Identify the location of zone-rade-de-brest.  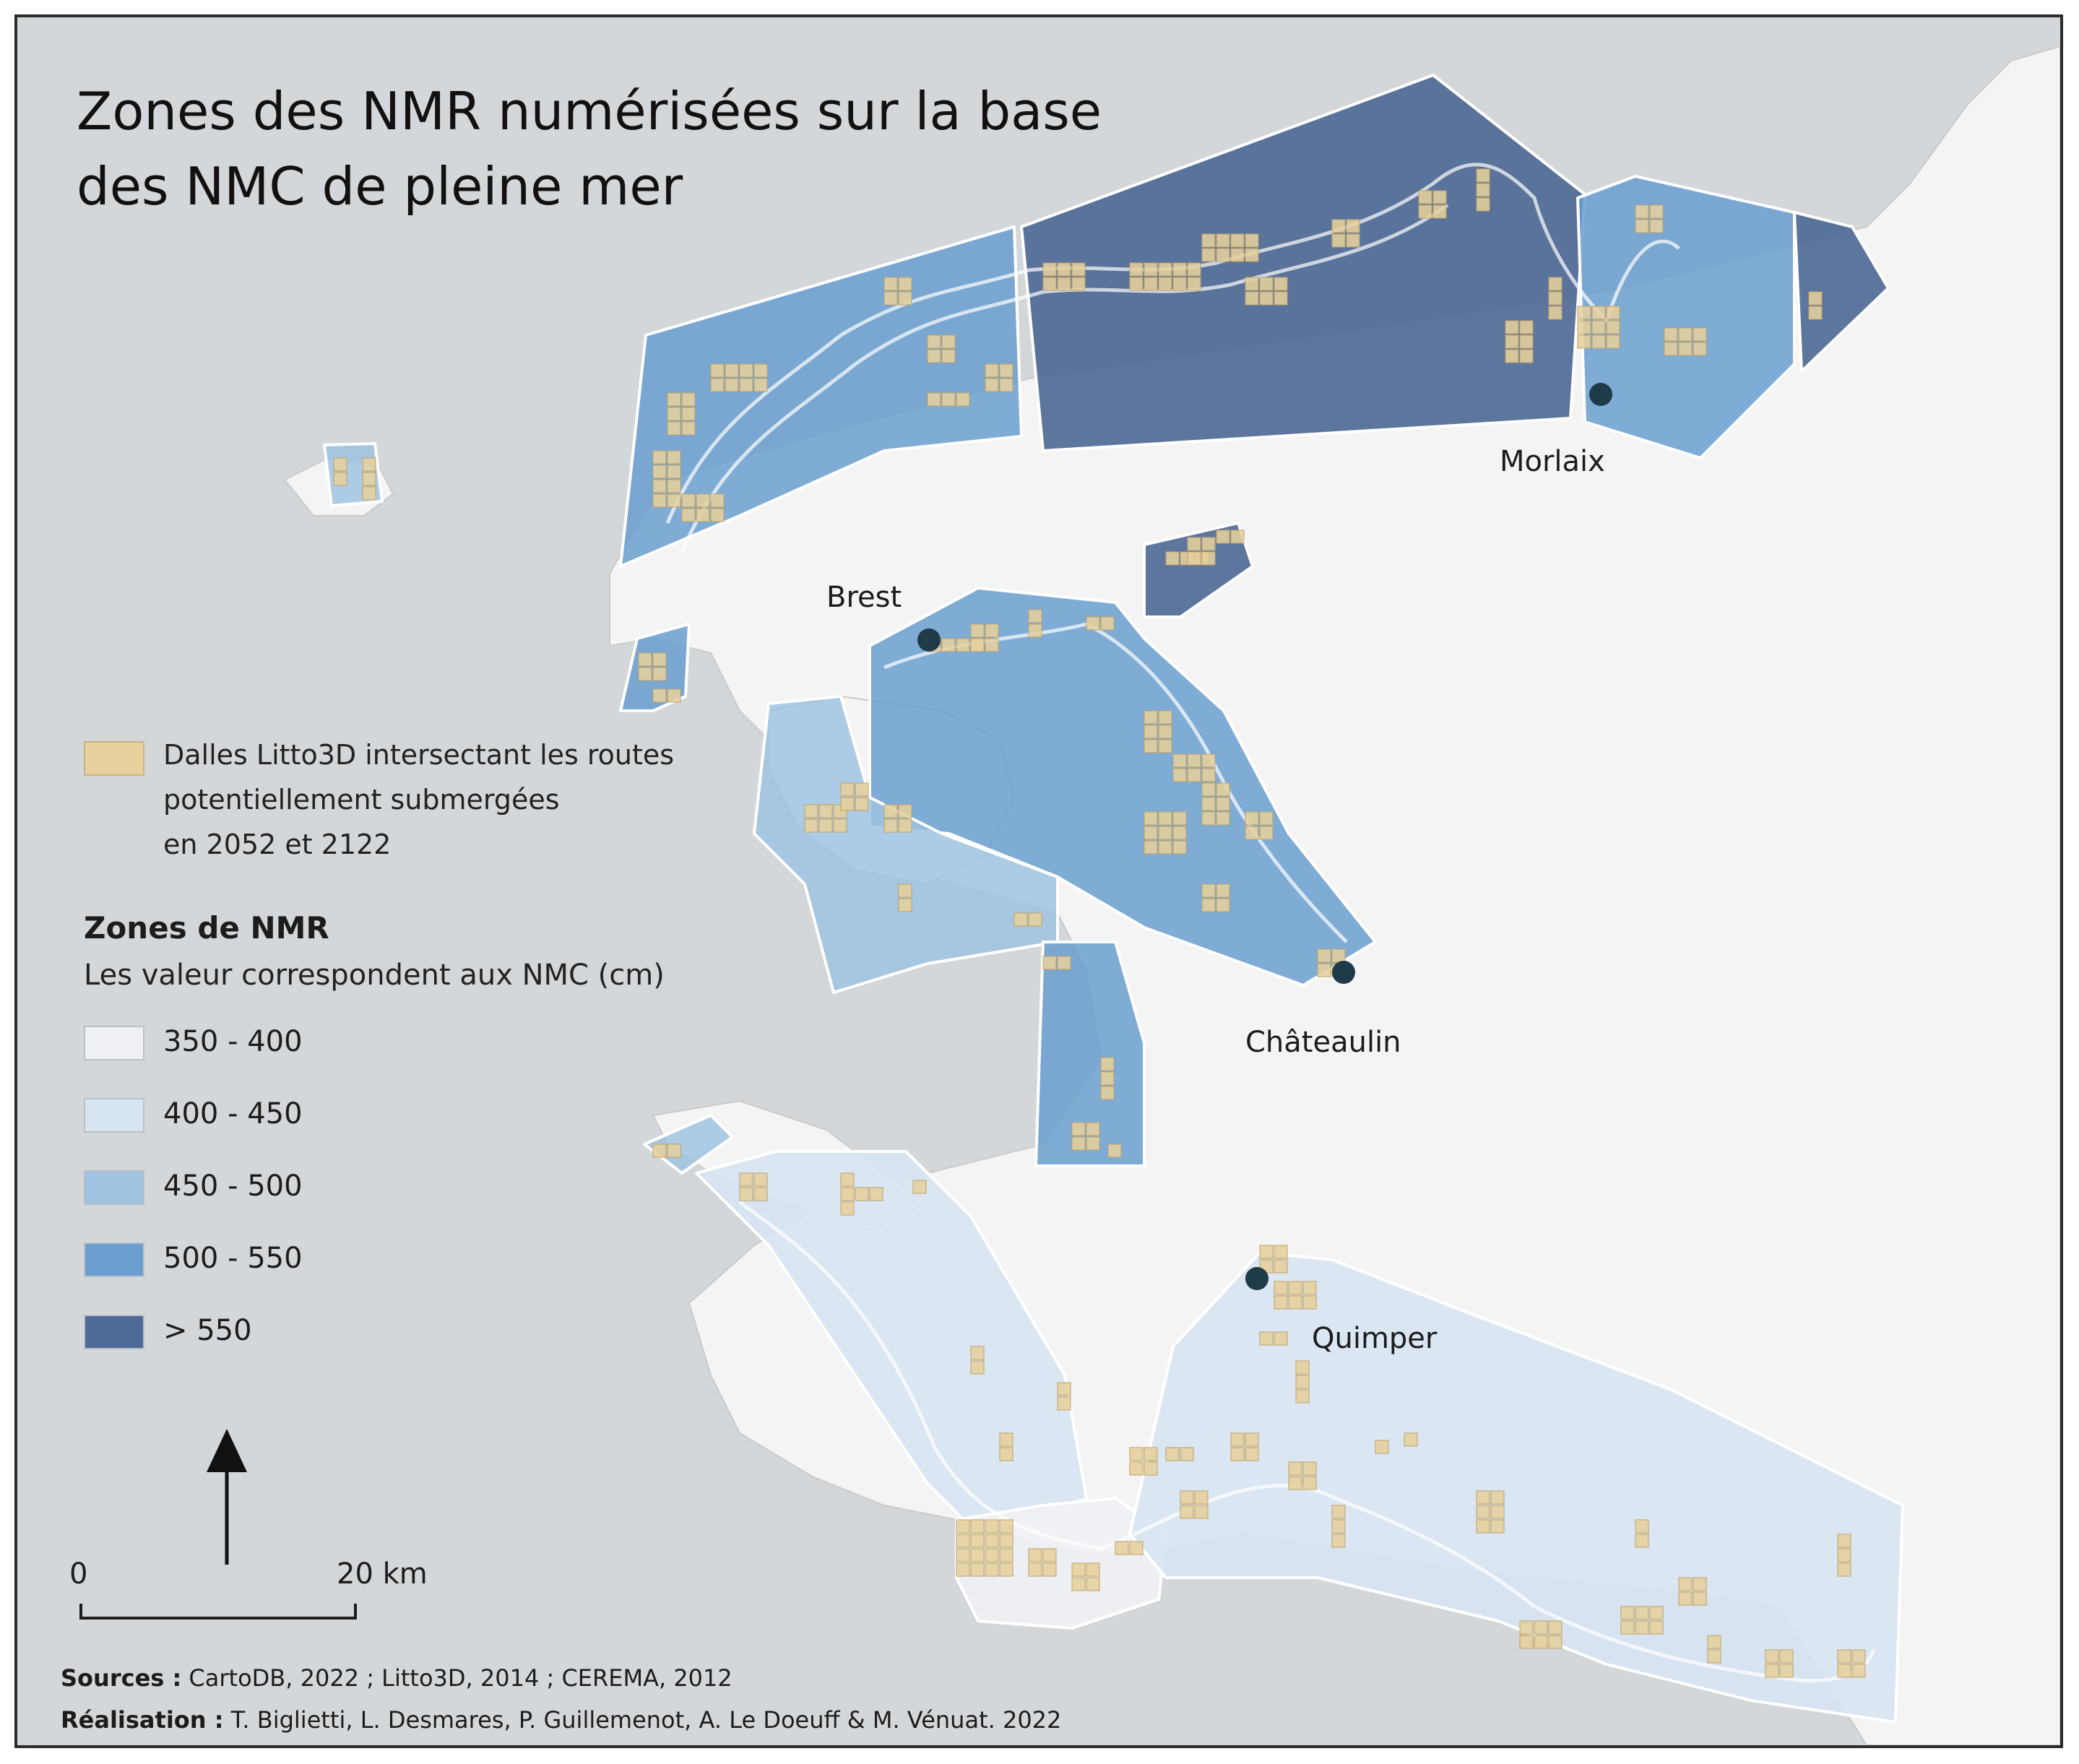
(1122, 787).